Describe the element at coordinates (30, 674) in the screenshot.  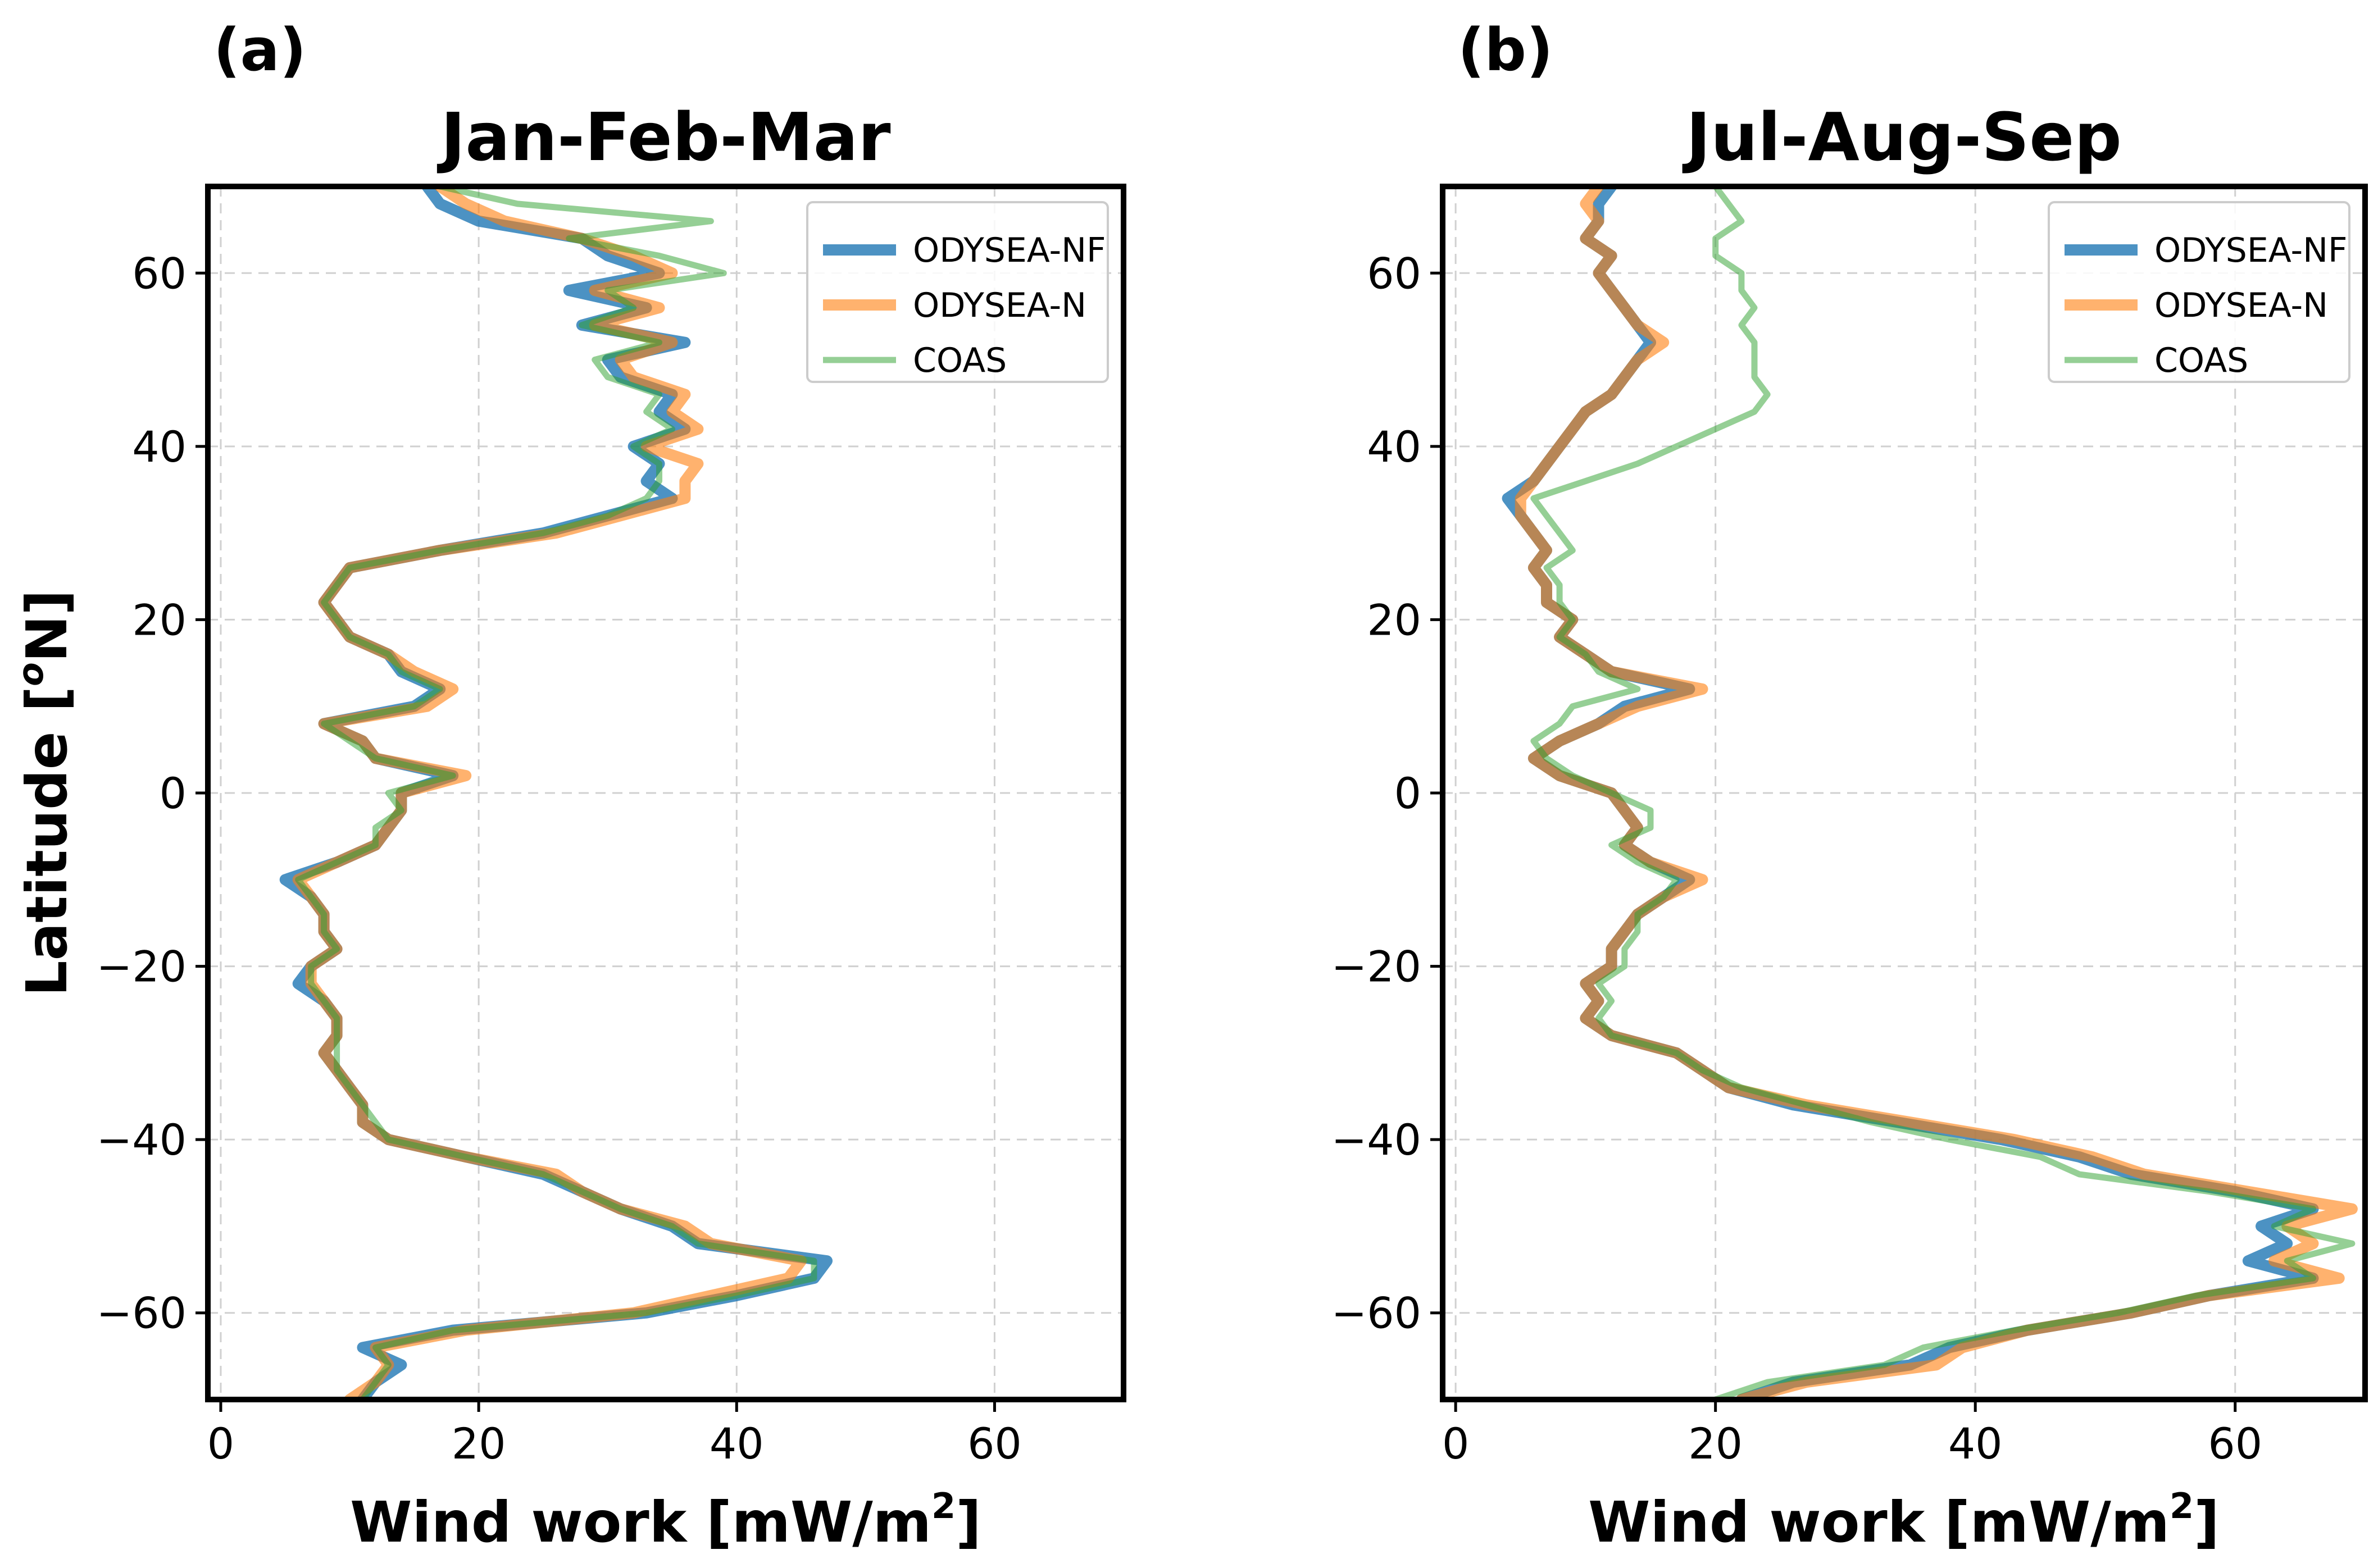
I see `y-axis-label-sup: o` at that location.